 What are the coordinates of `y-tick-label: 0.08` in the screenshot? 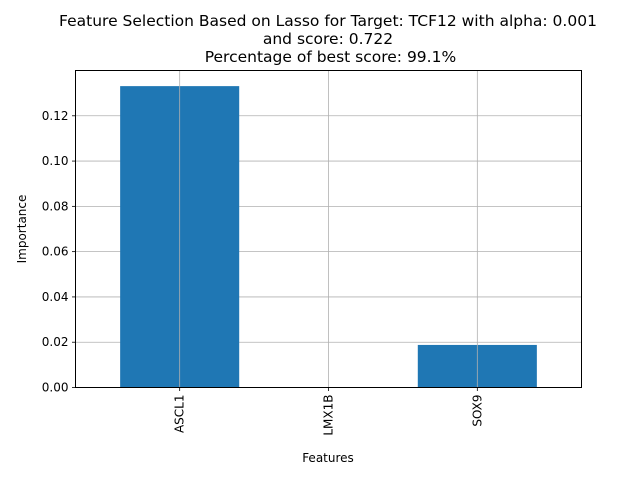 It's located at (55, 206).